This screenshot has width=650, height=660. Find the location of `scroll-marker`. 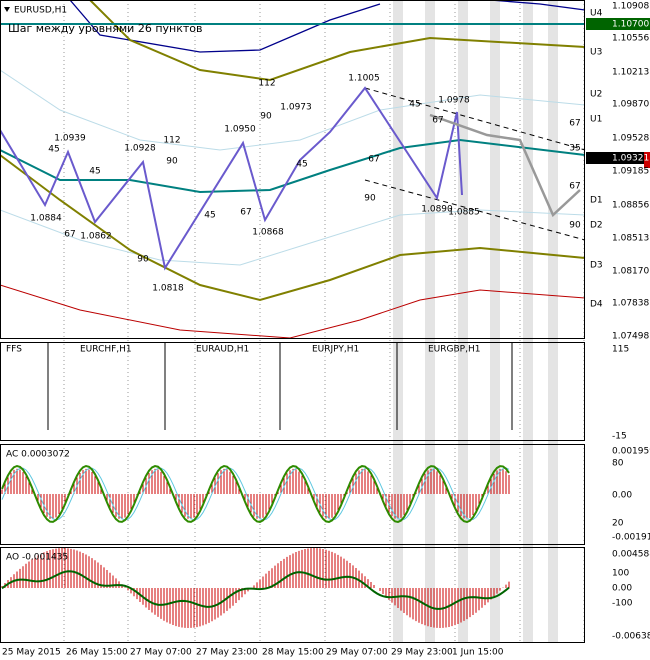

scroll-marker is located at coordinates (647, 160).